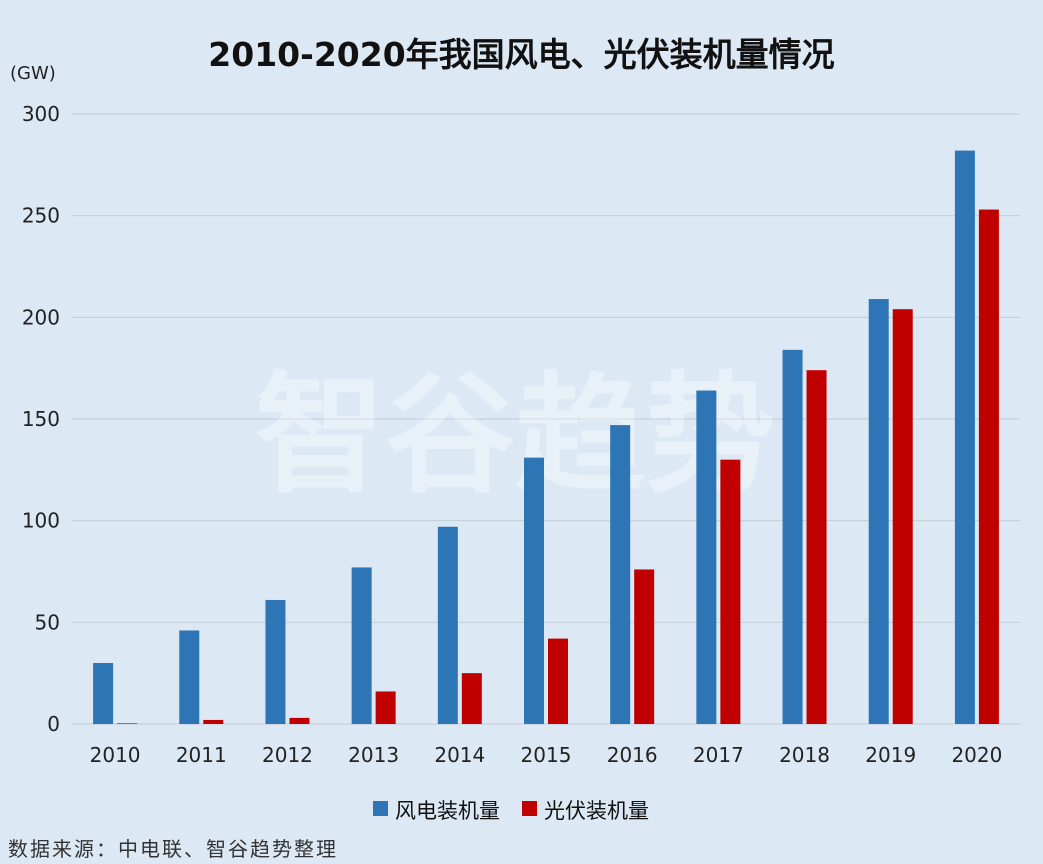  I want to click on bar-solar-2015, so click(558, 681).